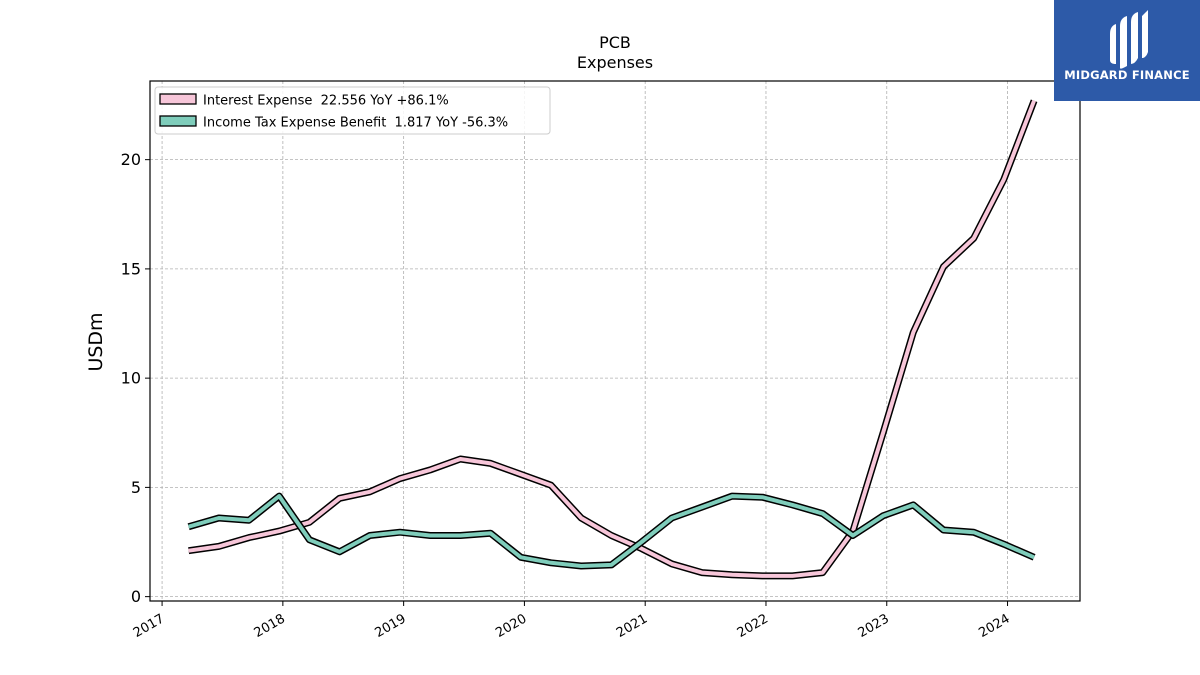  Describe the element at coordinates (615, 62) in the screenshot. I see `chart-subtitle: Expenses` at that location.